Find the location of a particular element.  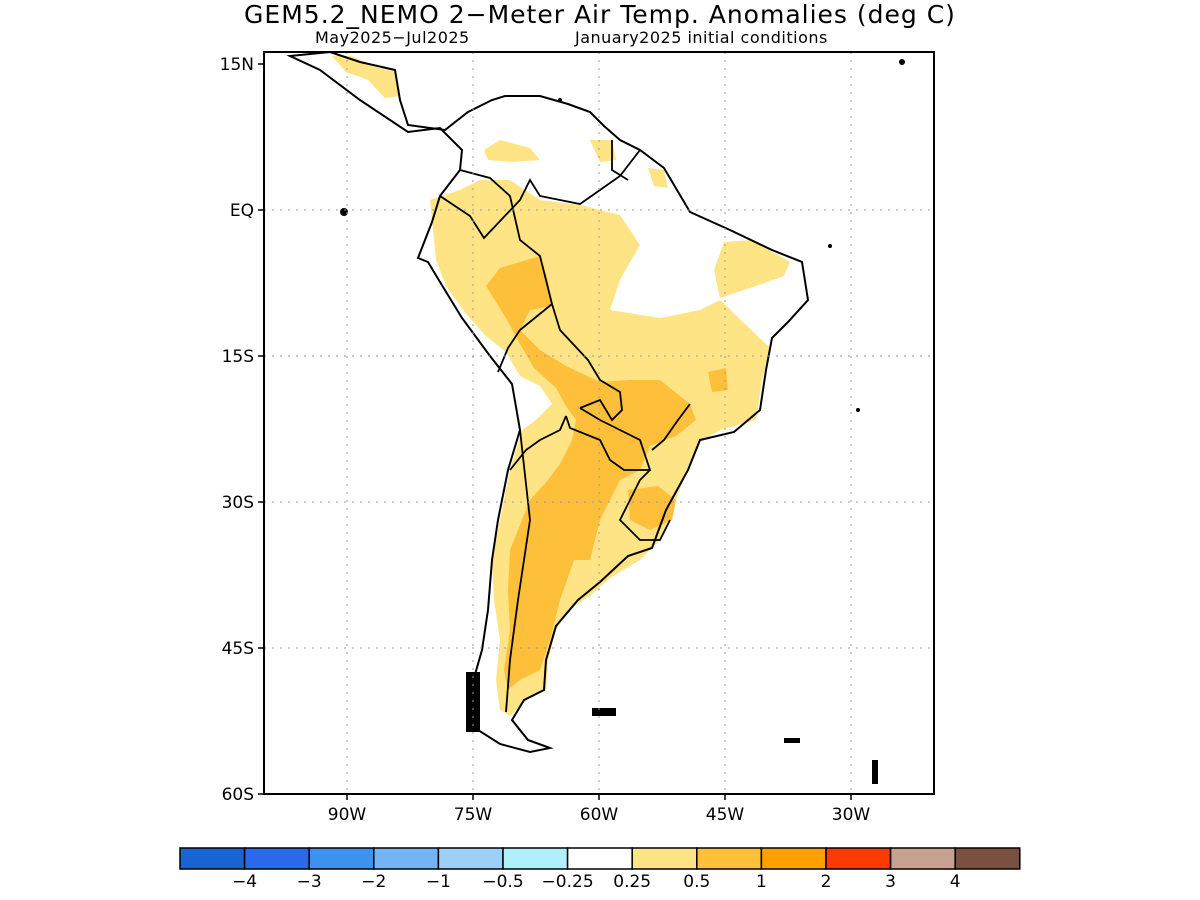

legend-label-5: −0.25 is located at coordinates (567, 882).